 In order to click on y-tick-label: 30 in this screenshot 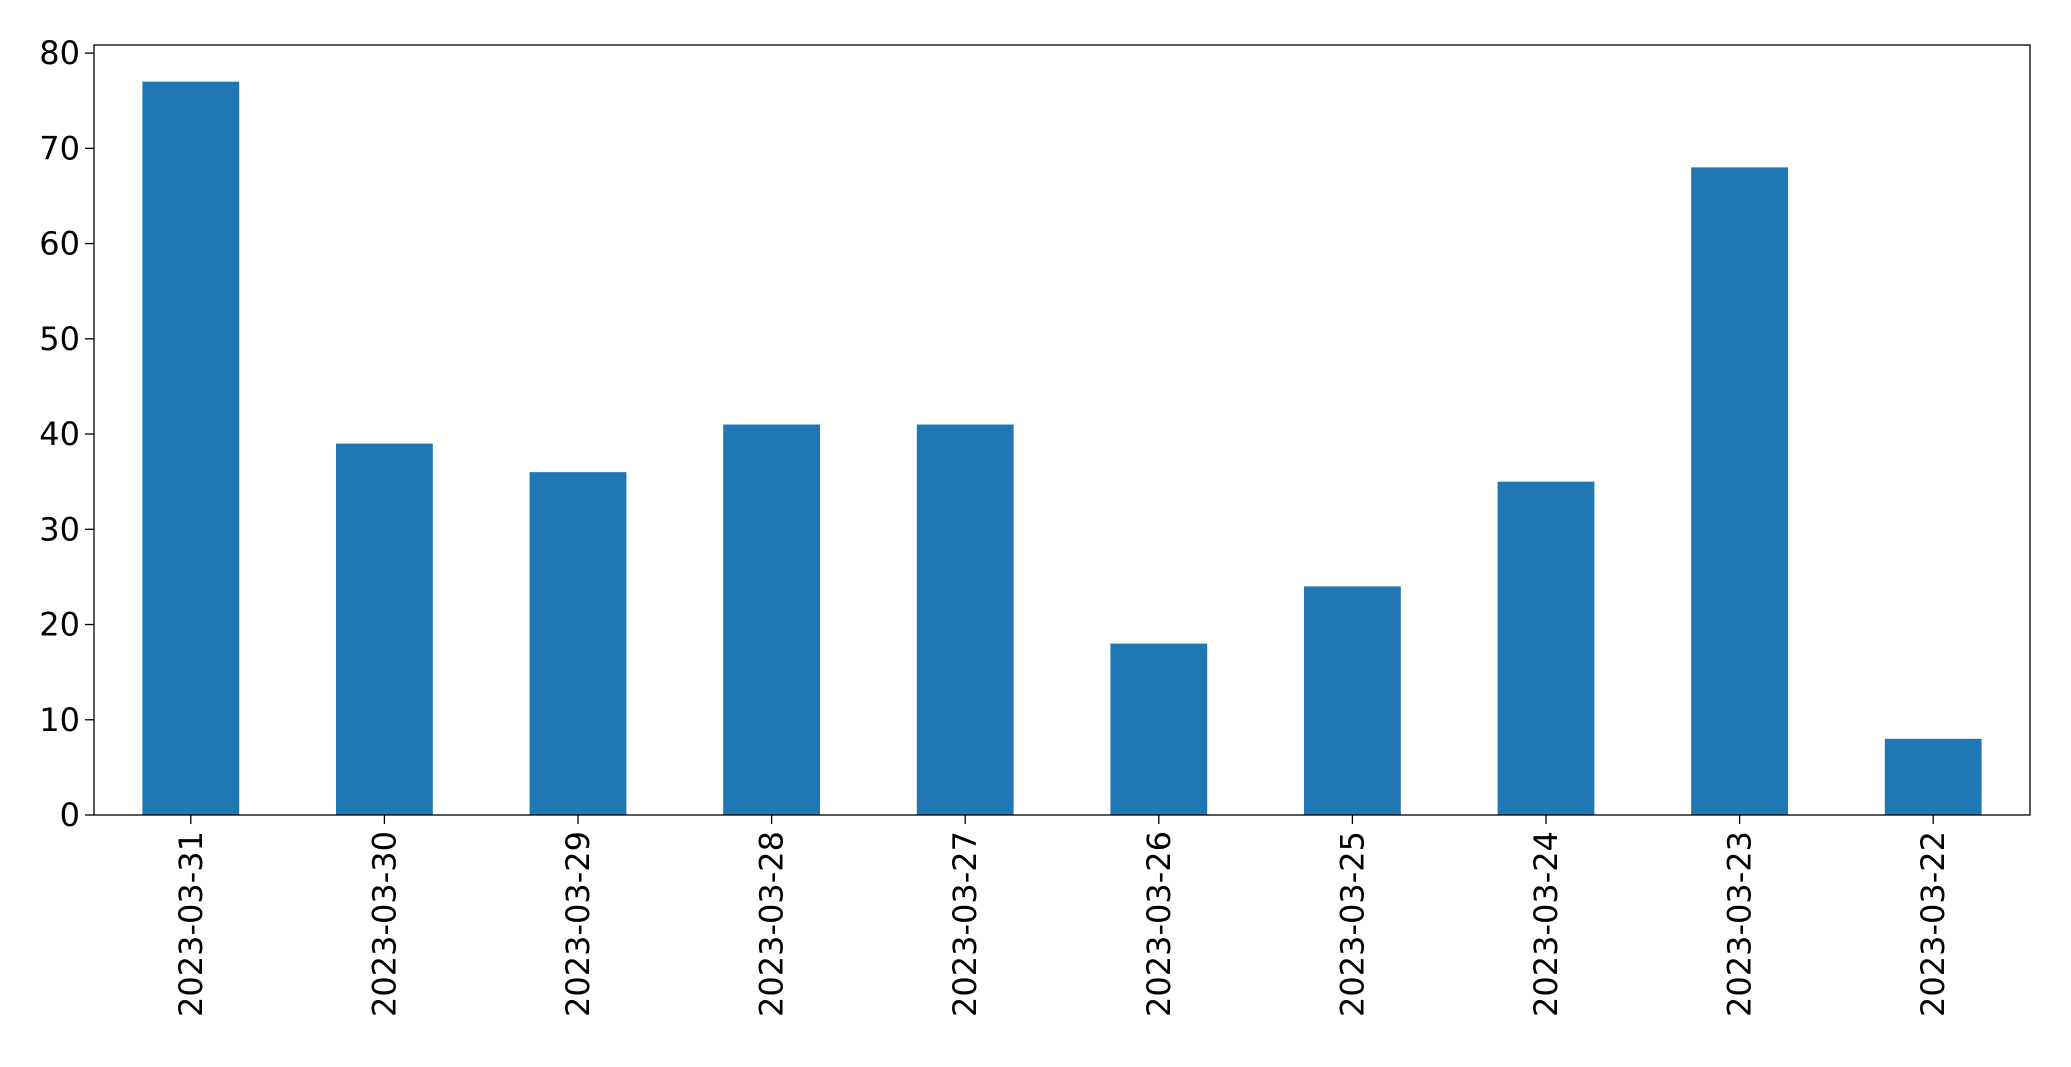, I will do `click(59, 529)`.